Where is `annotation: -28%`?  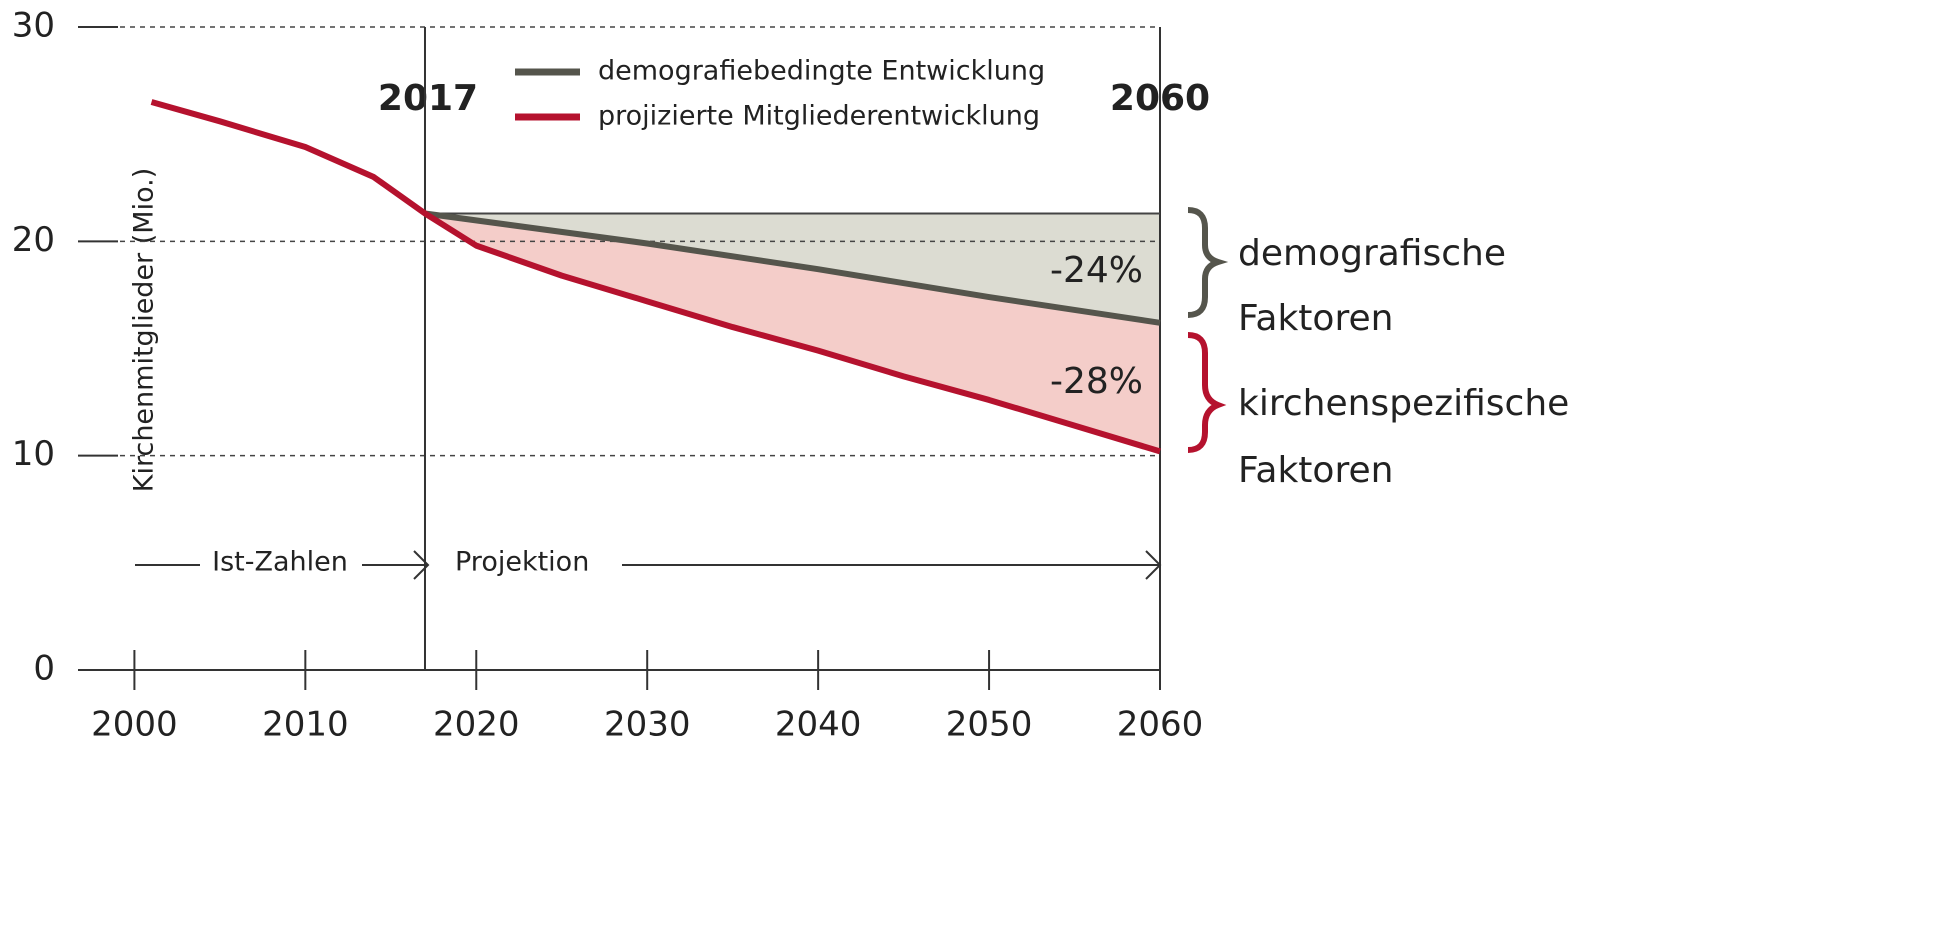
annotation: -28% is located at coordinates (1096, 381).